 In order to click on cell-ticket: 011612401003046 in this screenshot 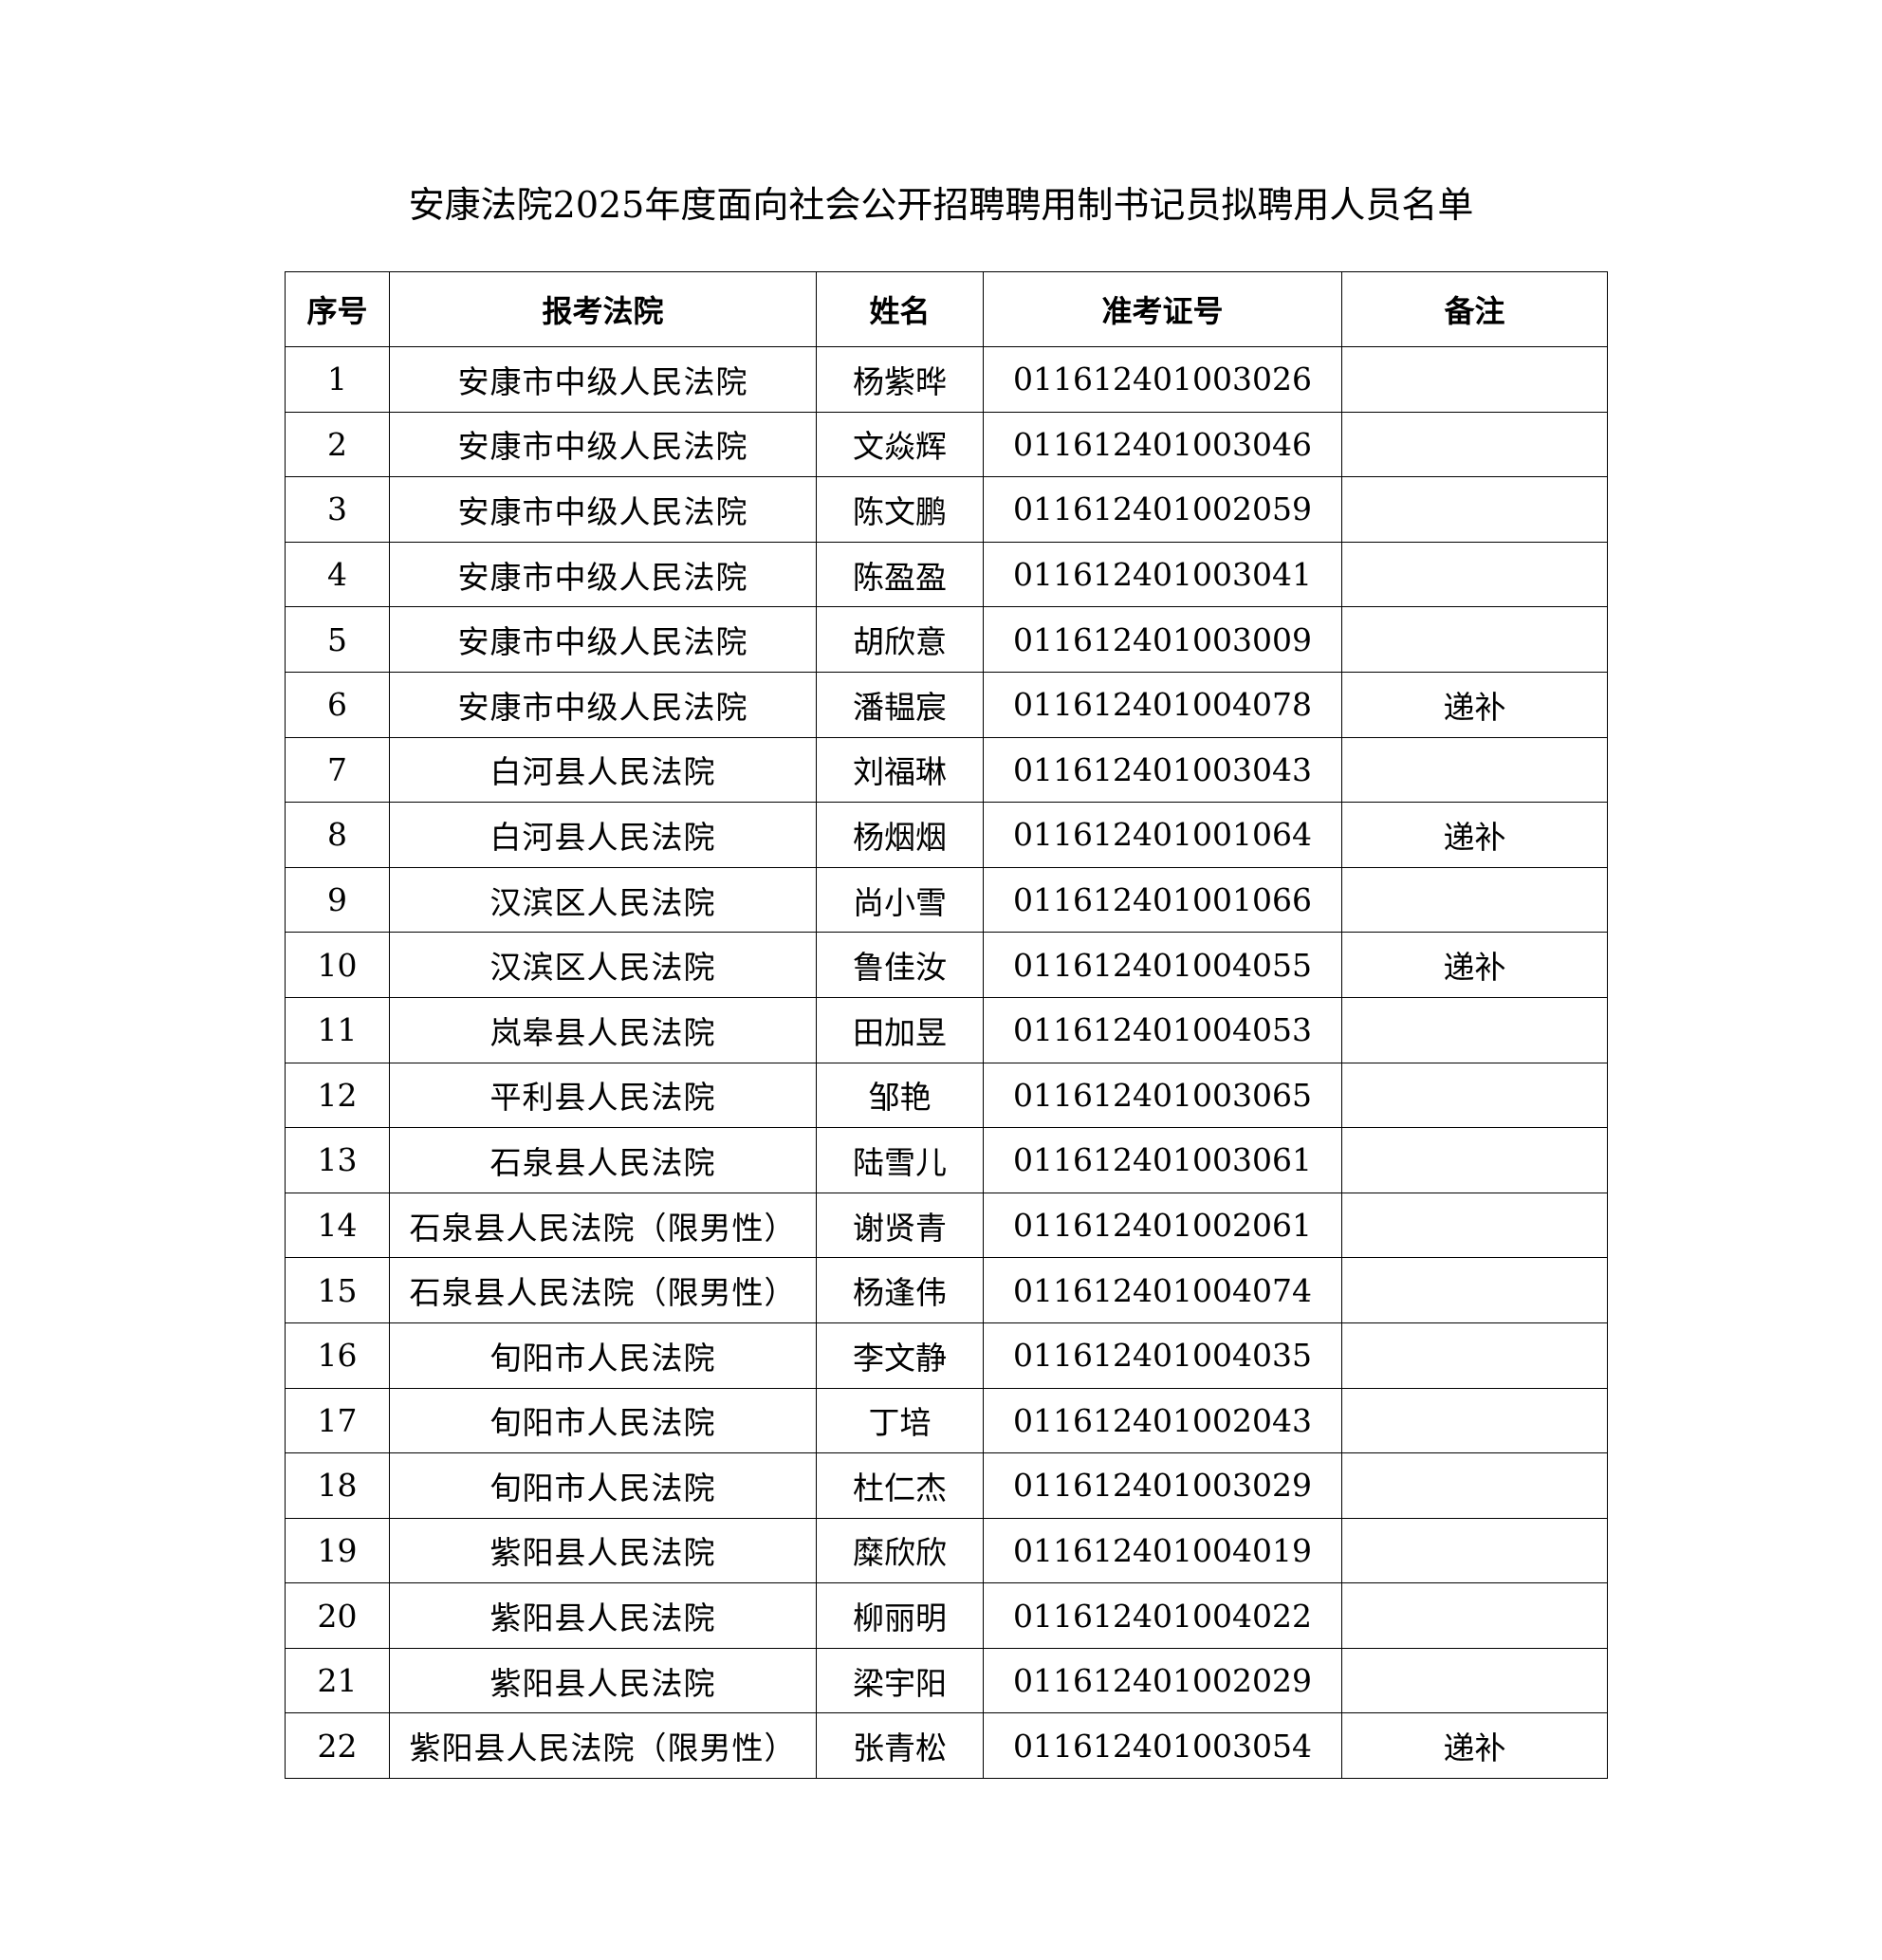, I will do `click(1162, 445)`.